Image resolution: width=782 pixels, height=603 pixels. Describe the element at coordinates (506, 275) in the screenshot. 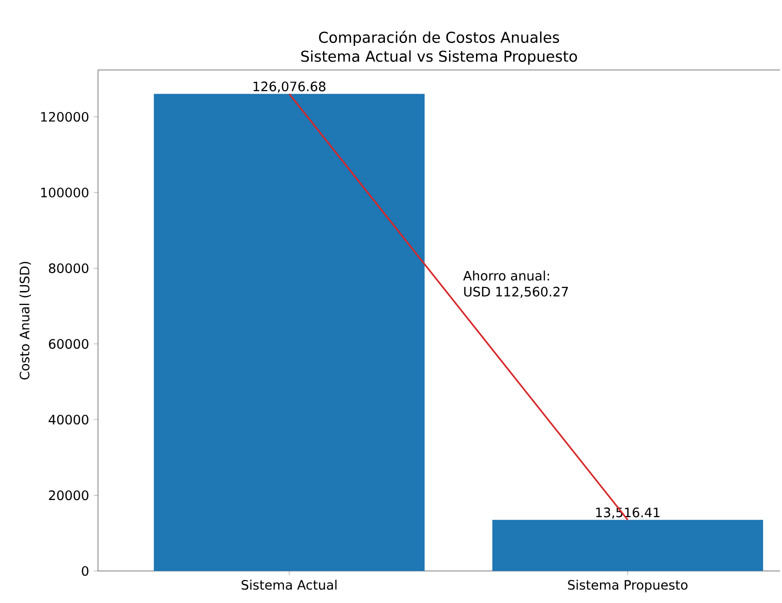

I see `annotation: Ahorro anual:` at that location.